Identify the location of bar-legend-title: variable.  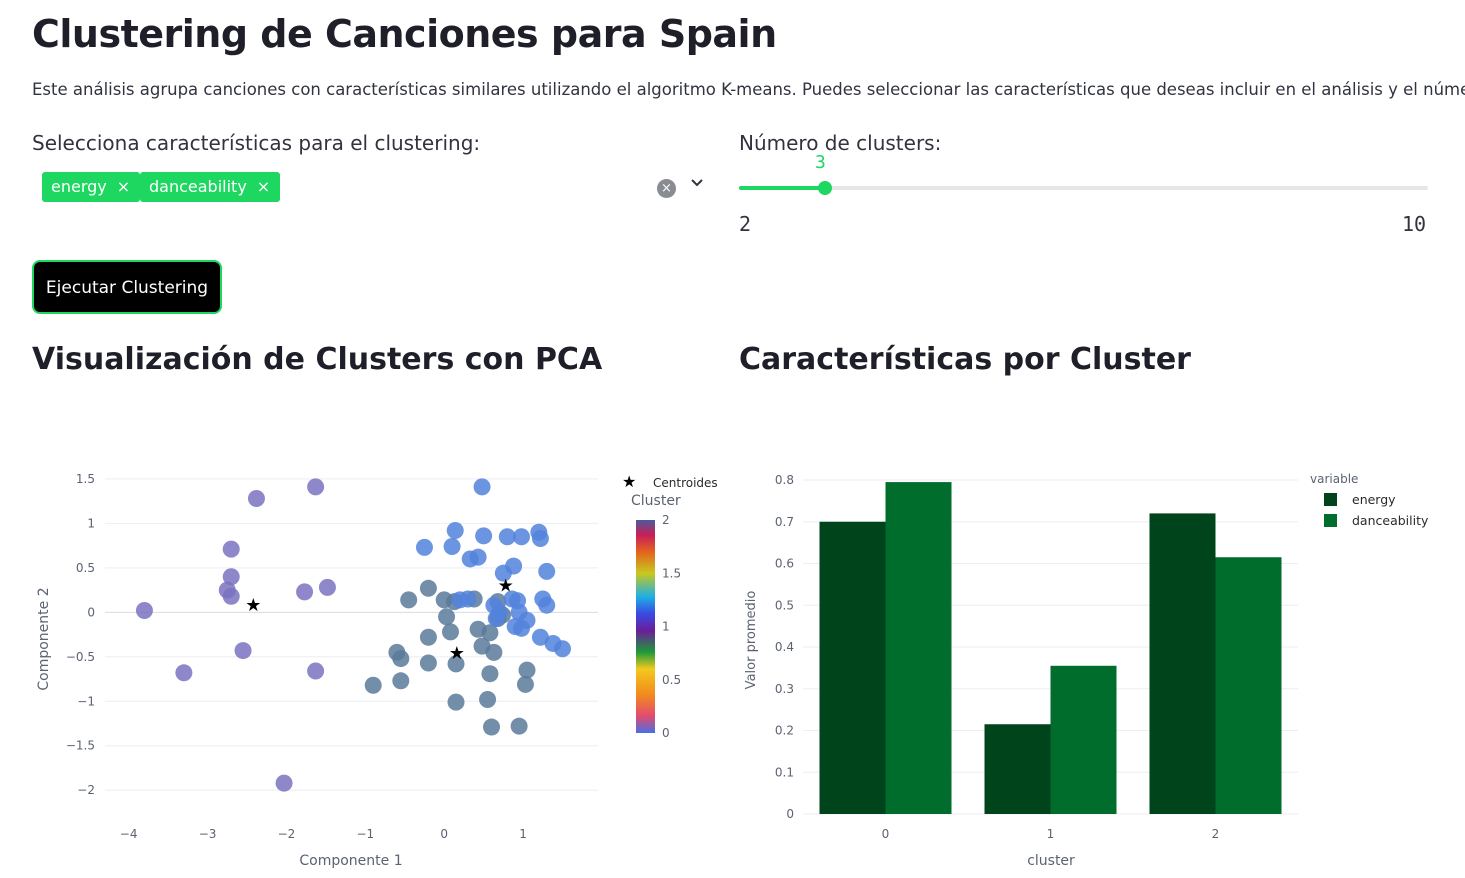
(1334, 479).